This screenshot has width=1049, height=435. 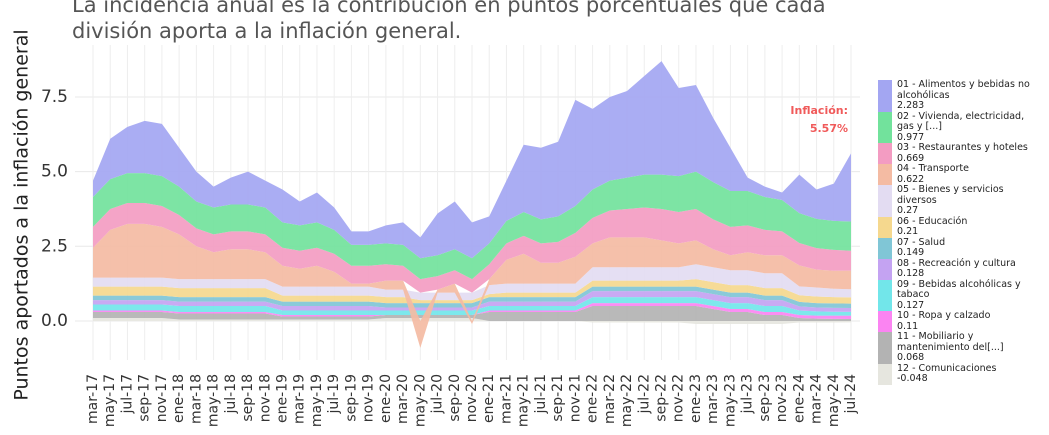 What do you see at coordinates (662, 398) in the screenshot?
I see `x-tick-label: sep-22` at bounding box center [662, 398].